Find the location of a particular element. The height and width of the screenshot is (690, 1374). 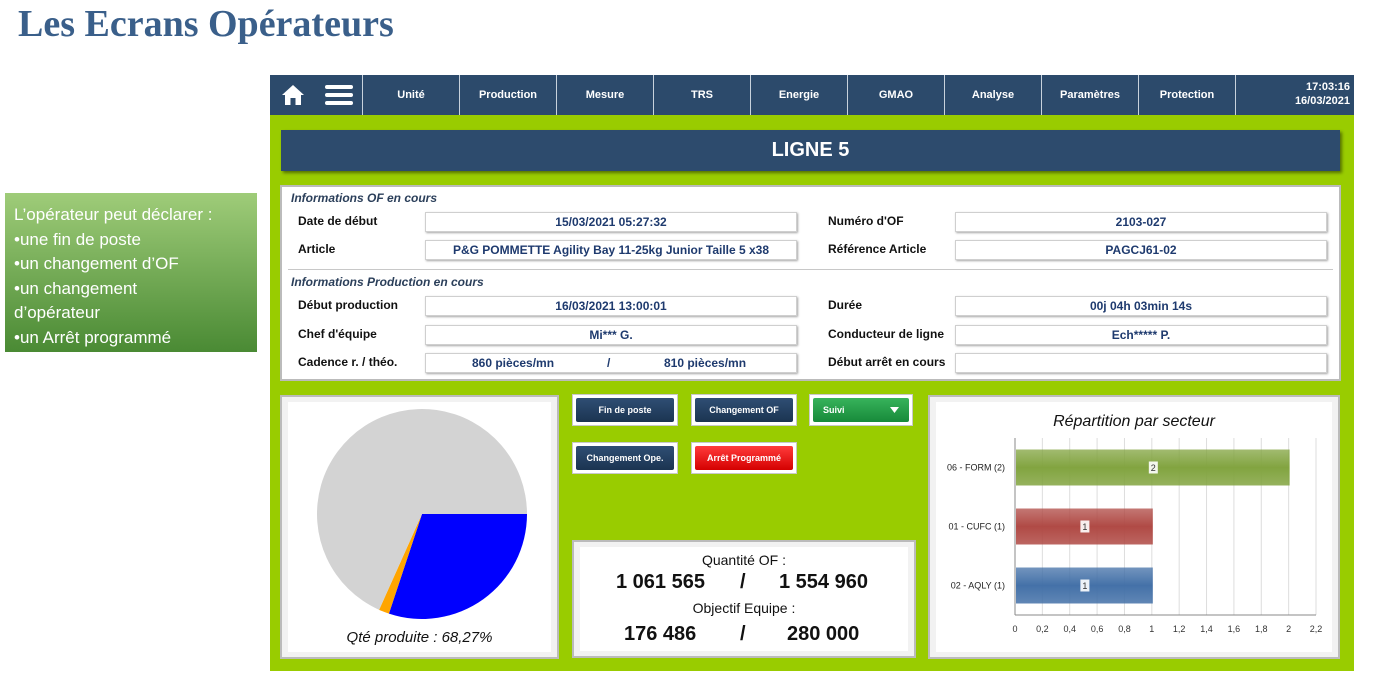

change-of-button: Changement OF is located at coordinates (744, 410).